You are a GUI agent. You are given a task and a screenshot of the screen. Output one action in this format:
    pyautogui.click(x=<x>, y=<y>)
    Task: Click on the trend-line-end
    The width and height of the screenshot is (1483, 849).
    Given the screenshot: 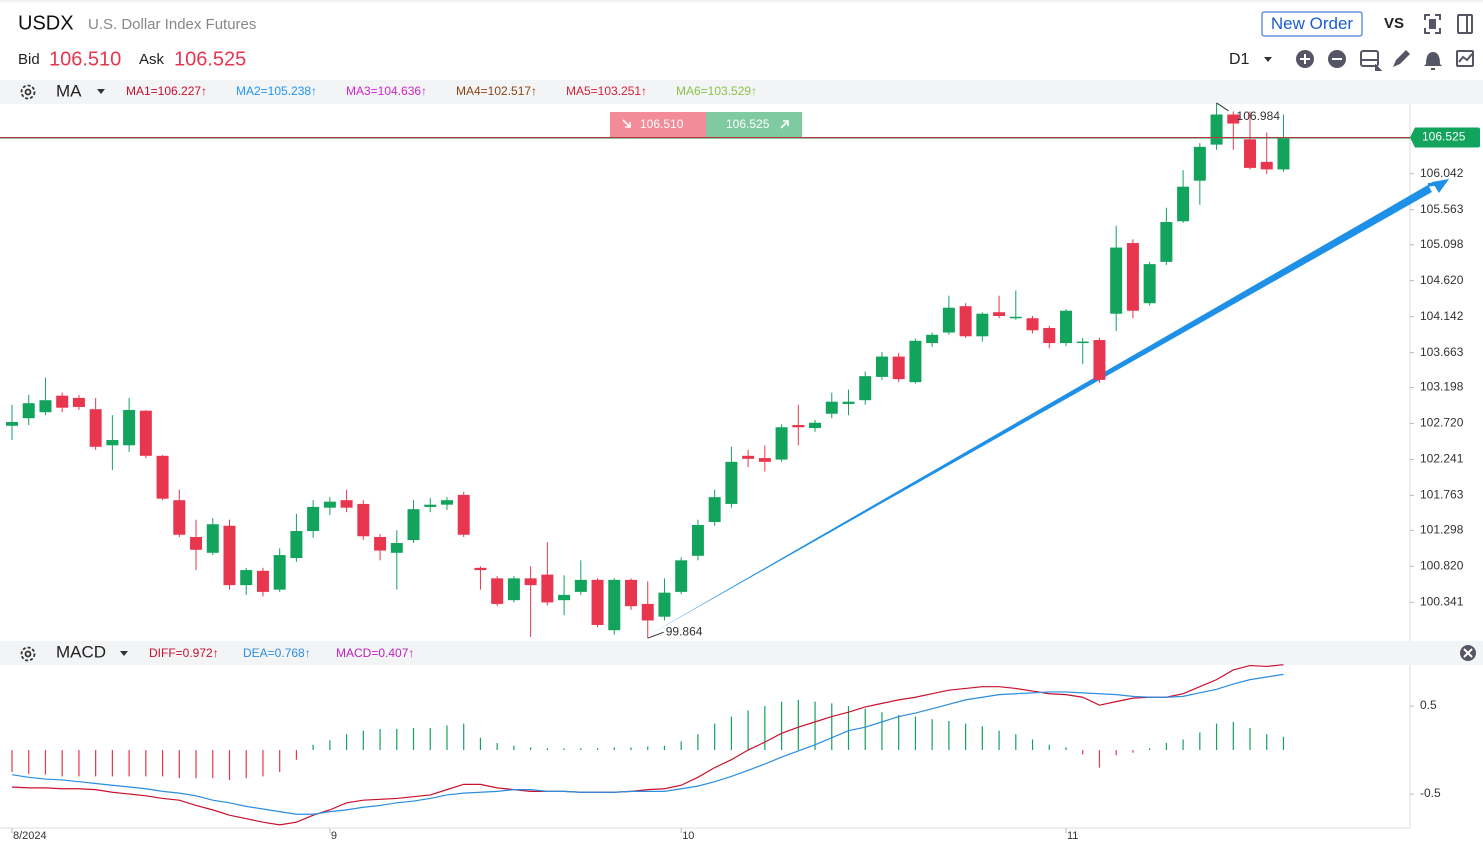 What is the action you would take?
    pyautogui.click(x=1434, y=184)
    